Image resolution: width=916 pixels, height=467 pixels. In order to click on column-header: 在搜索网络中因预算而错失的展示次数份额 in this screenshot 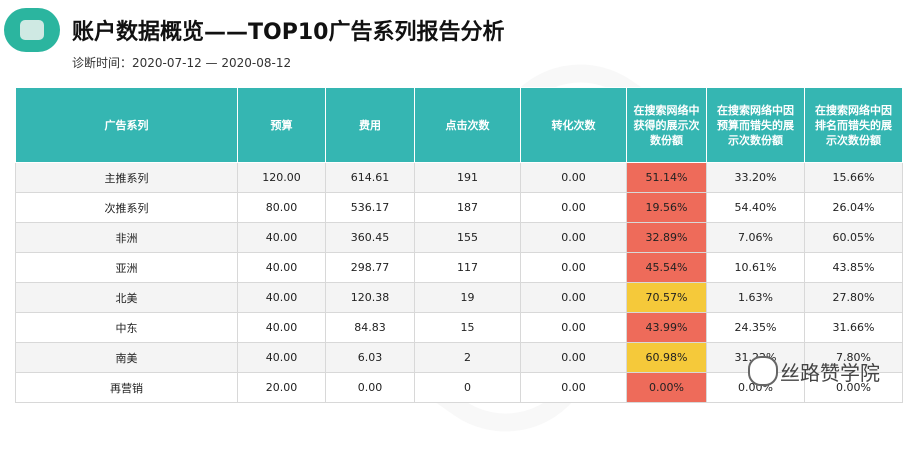, I will do `click(755, 125)`.